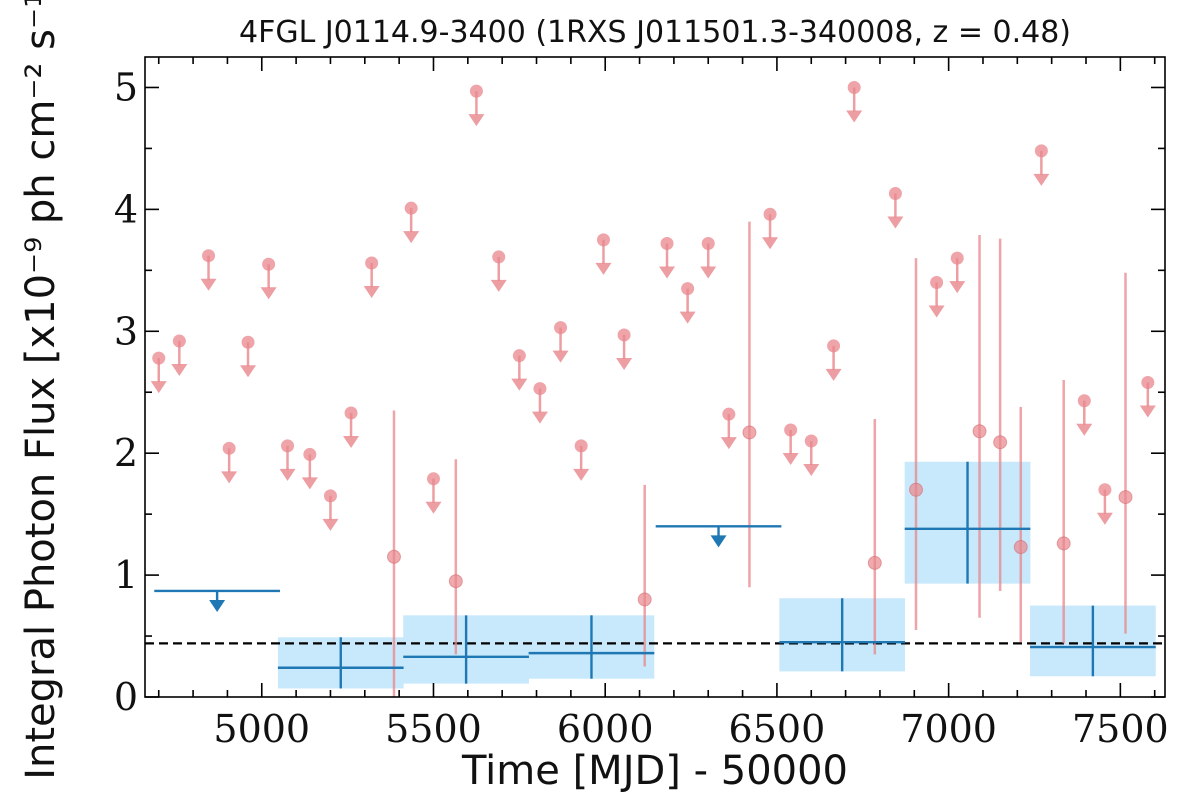 This screenshot has height=800, width=1200. I want to click on x-tick-label: 5000, so click(261, 729).